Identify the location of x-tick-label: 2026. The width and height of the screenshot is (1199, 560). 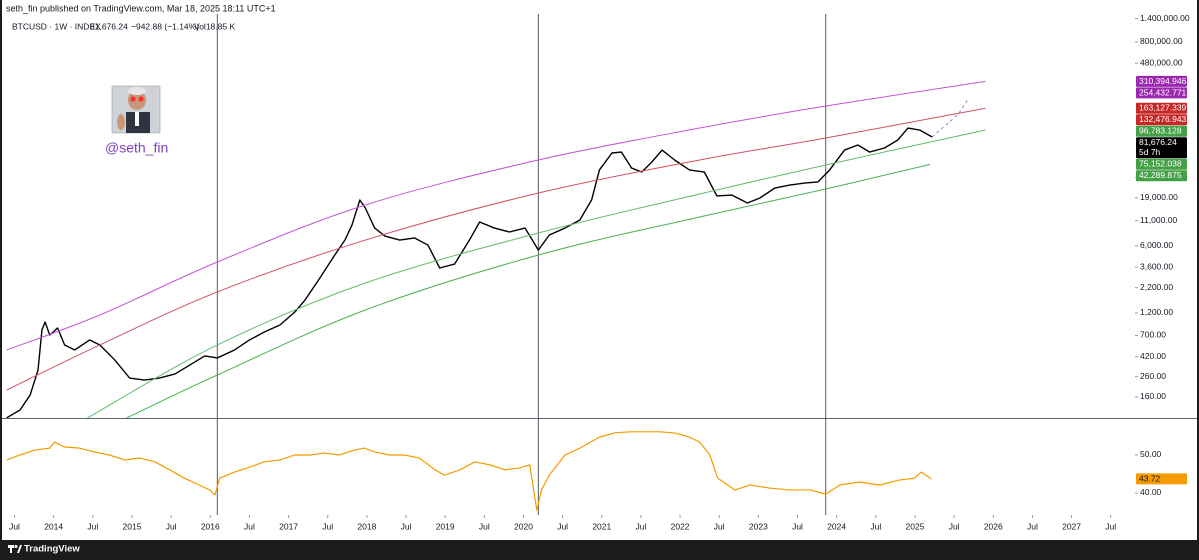
(993, 526).